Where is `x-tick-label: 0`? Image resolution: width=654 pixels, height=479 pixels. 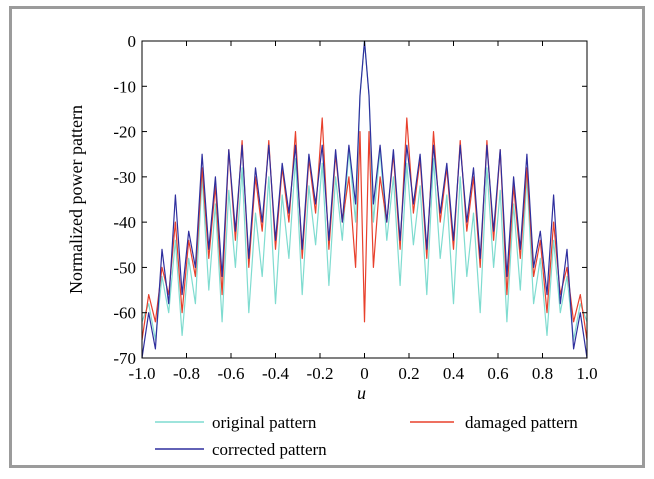
x-tick-label: 0 is located at coordinates (364, 373).